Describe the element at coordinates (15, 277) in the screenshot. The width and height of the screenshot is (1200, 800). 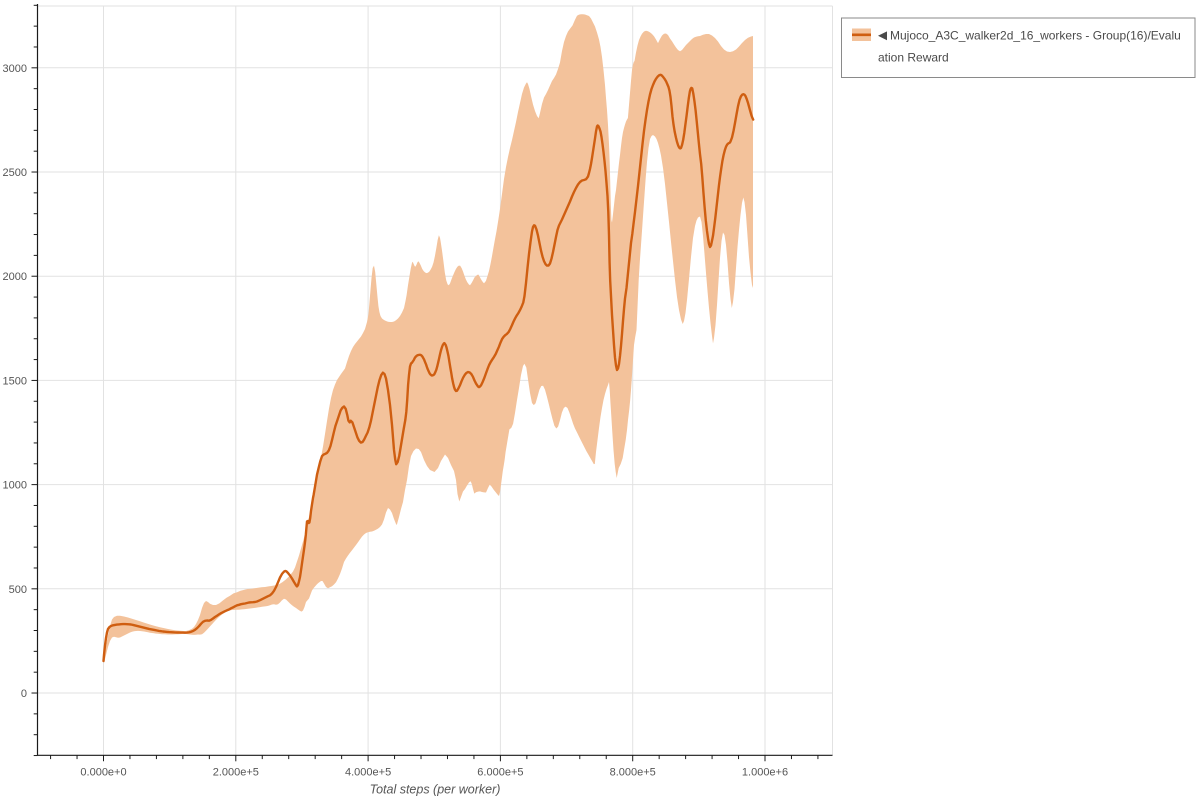
I see `svg-text: 2000` at that location.